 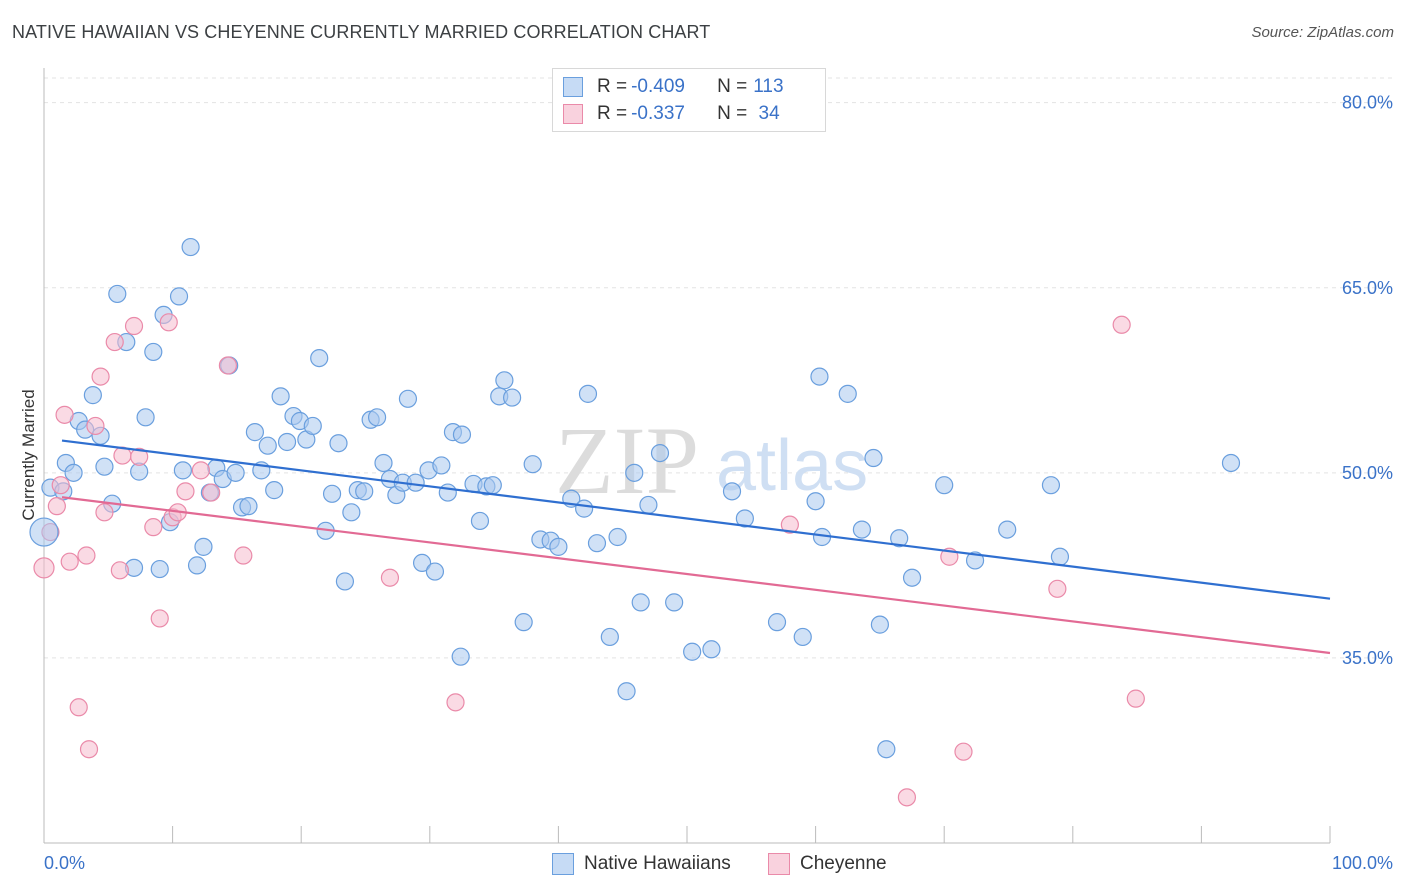 What do you see at coordinates (768, 86) in the screenshot?
I see `n-value: 113` at bounding box center [768, 86].